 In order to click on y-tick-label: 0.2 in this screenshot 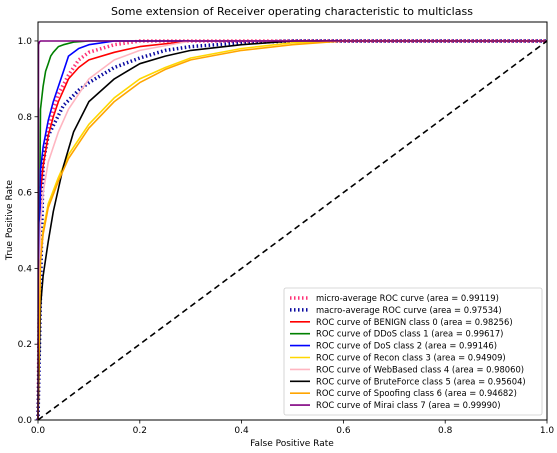, I will do `click(25, 345)`.